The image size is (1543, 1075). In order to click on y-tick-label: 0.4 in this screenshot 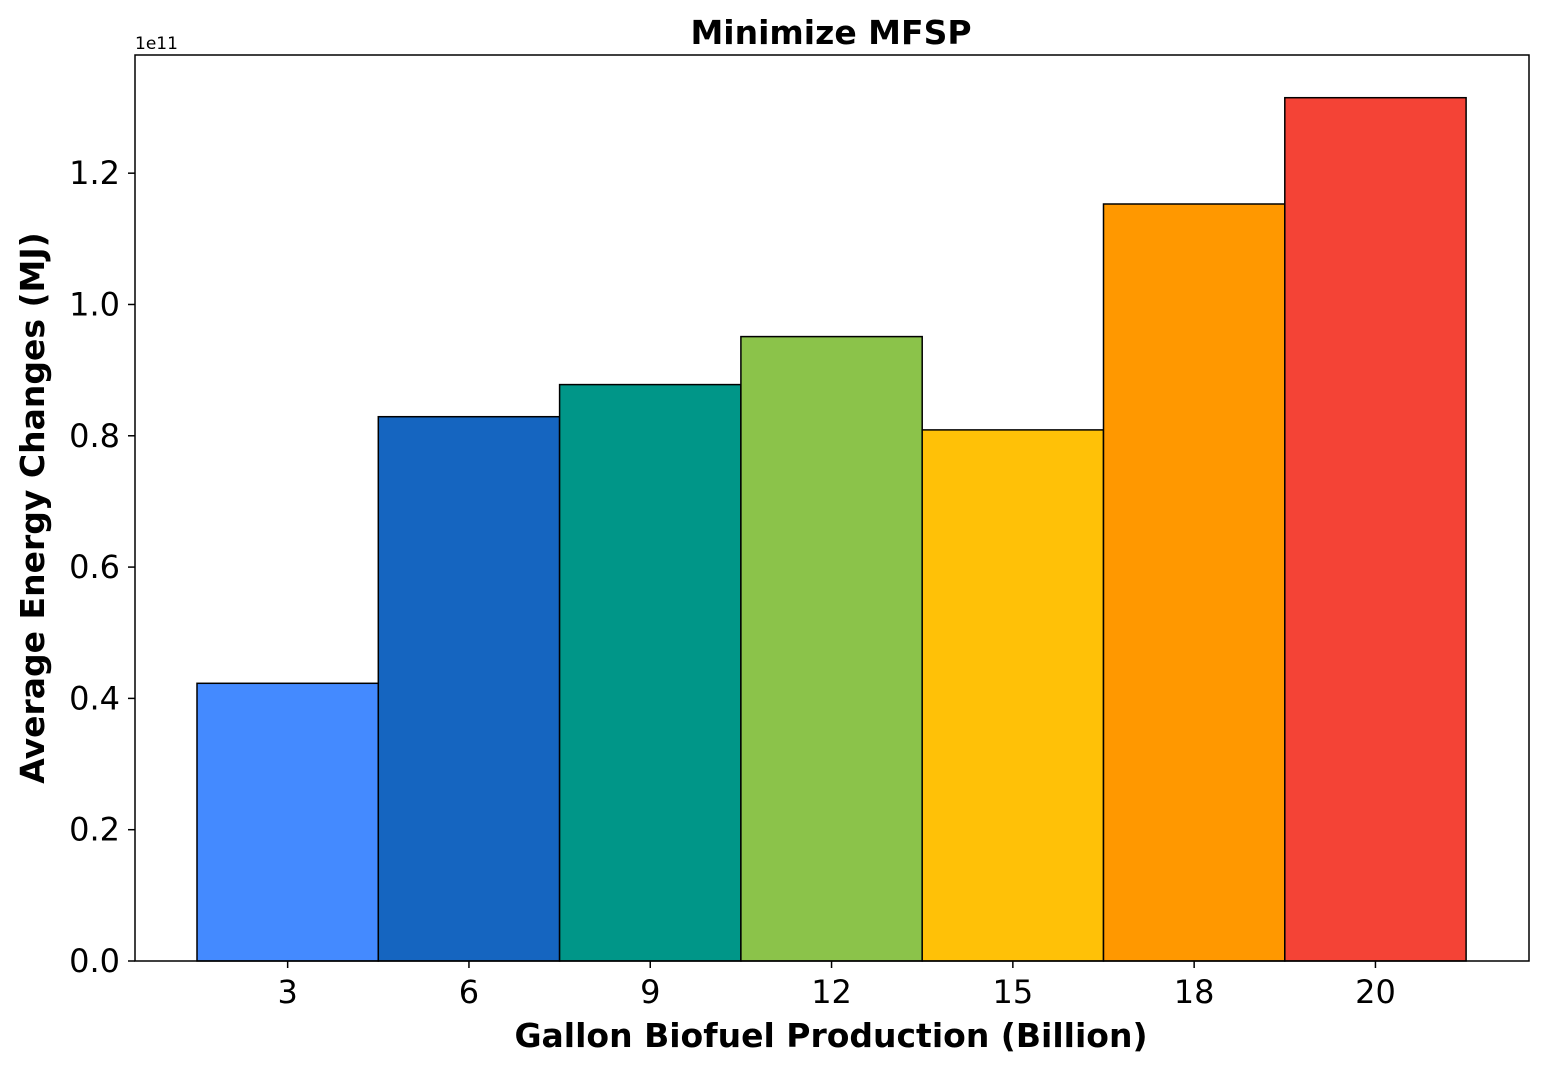, I will do `click(94, 698)`.